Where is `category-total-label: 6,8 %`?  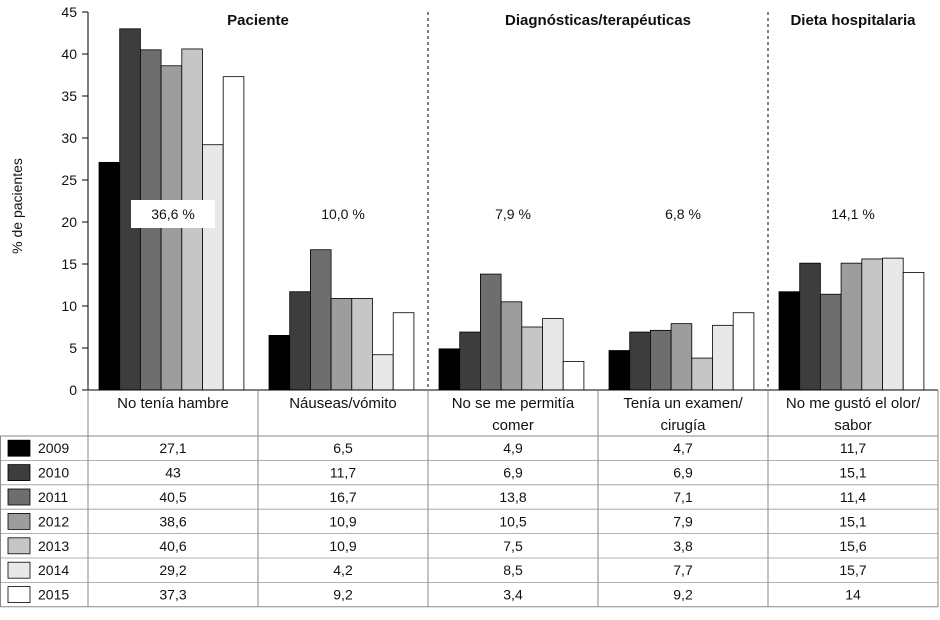
category-total-label: 6,8 % is located at coordinates (683, 214).